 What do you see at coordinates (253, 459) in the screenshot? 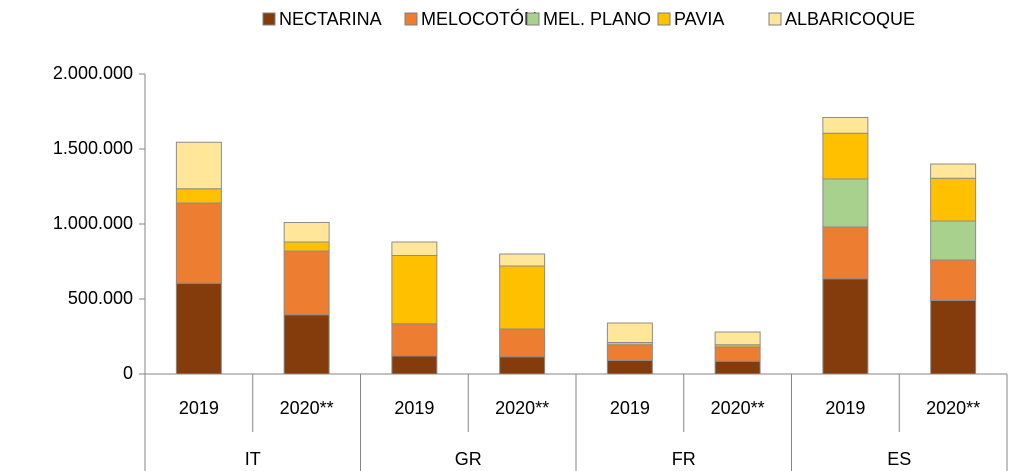
I see `group-label: IT` at bounding box center [253, 459].